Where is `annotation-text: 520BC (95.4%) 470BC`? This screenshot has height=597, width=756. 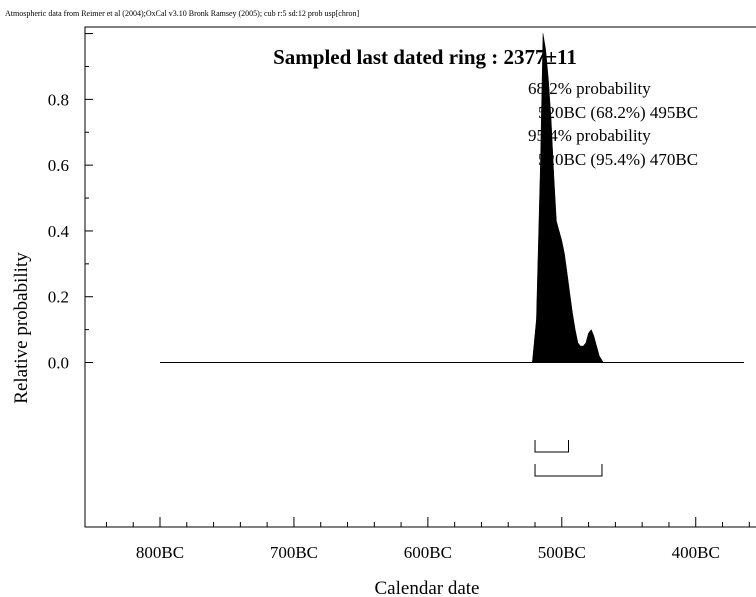
annotation-text: 520BC (95.4%) 470BC is located at coordinates (618, 159).